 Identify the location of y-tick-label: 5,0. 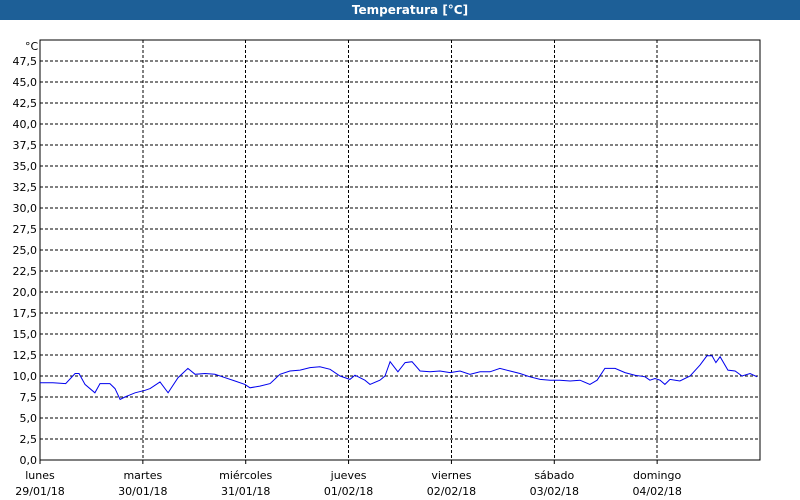
(29, 418).